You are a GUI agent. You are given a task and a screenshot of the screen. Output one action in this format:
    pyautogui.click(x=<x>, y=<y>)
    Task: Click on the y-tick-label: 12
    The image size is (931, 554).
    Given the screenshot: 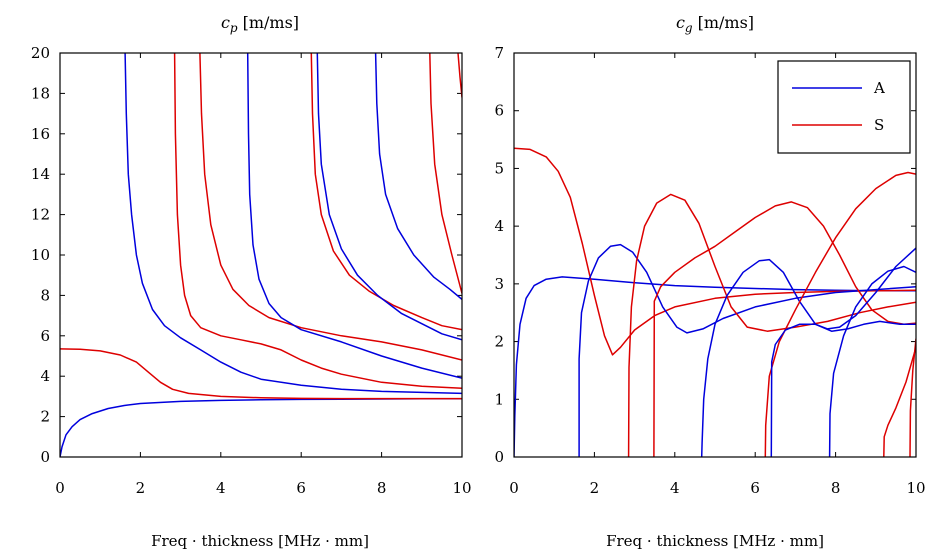 What is the action you would take?
    pyautogui.click(x=40, y=215)
    